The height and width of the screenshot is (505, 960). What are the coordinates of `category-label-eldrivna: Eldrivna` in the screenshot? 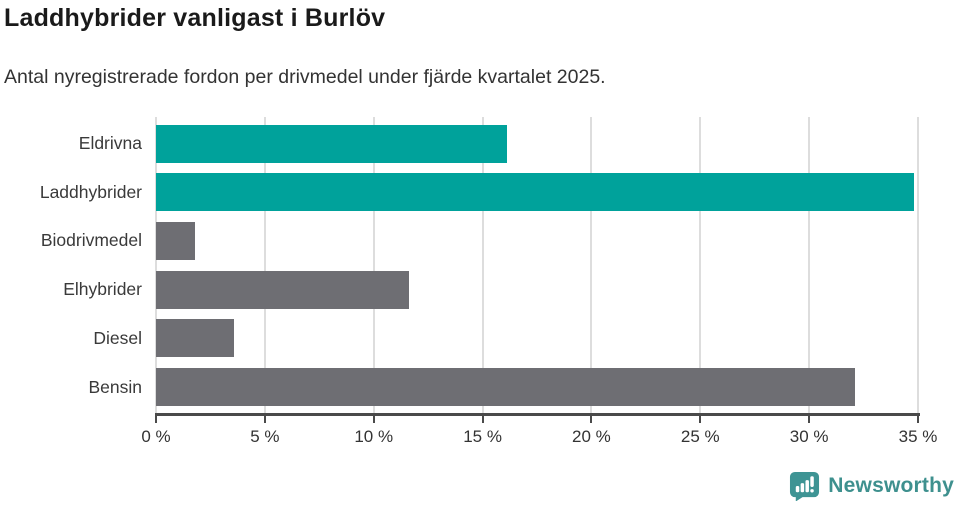 It's located at (110, 143).